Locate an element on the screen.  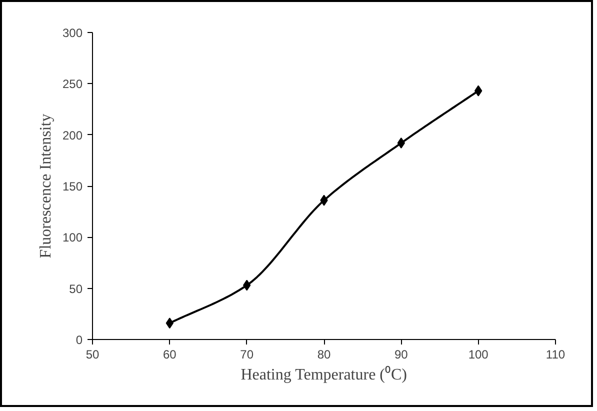
y-tick-label: 150 is located at coordinates (72, 187).